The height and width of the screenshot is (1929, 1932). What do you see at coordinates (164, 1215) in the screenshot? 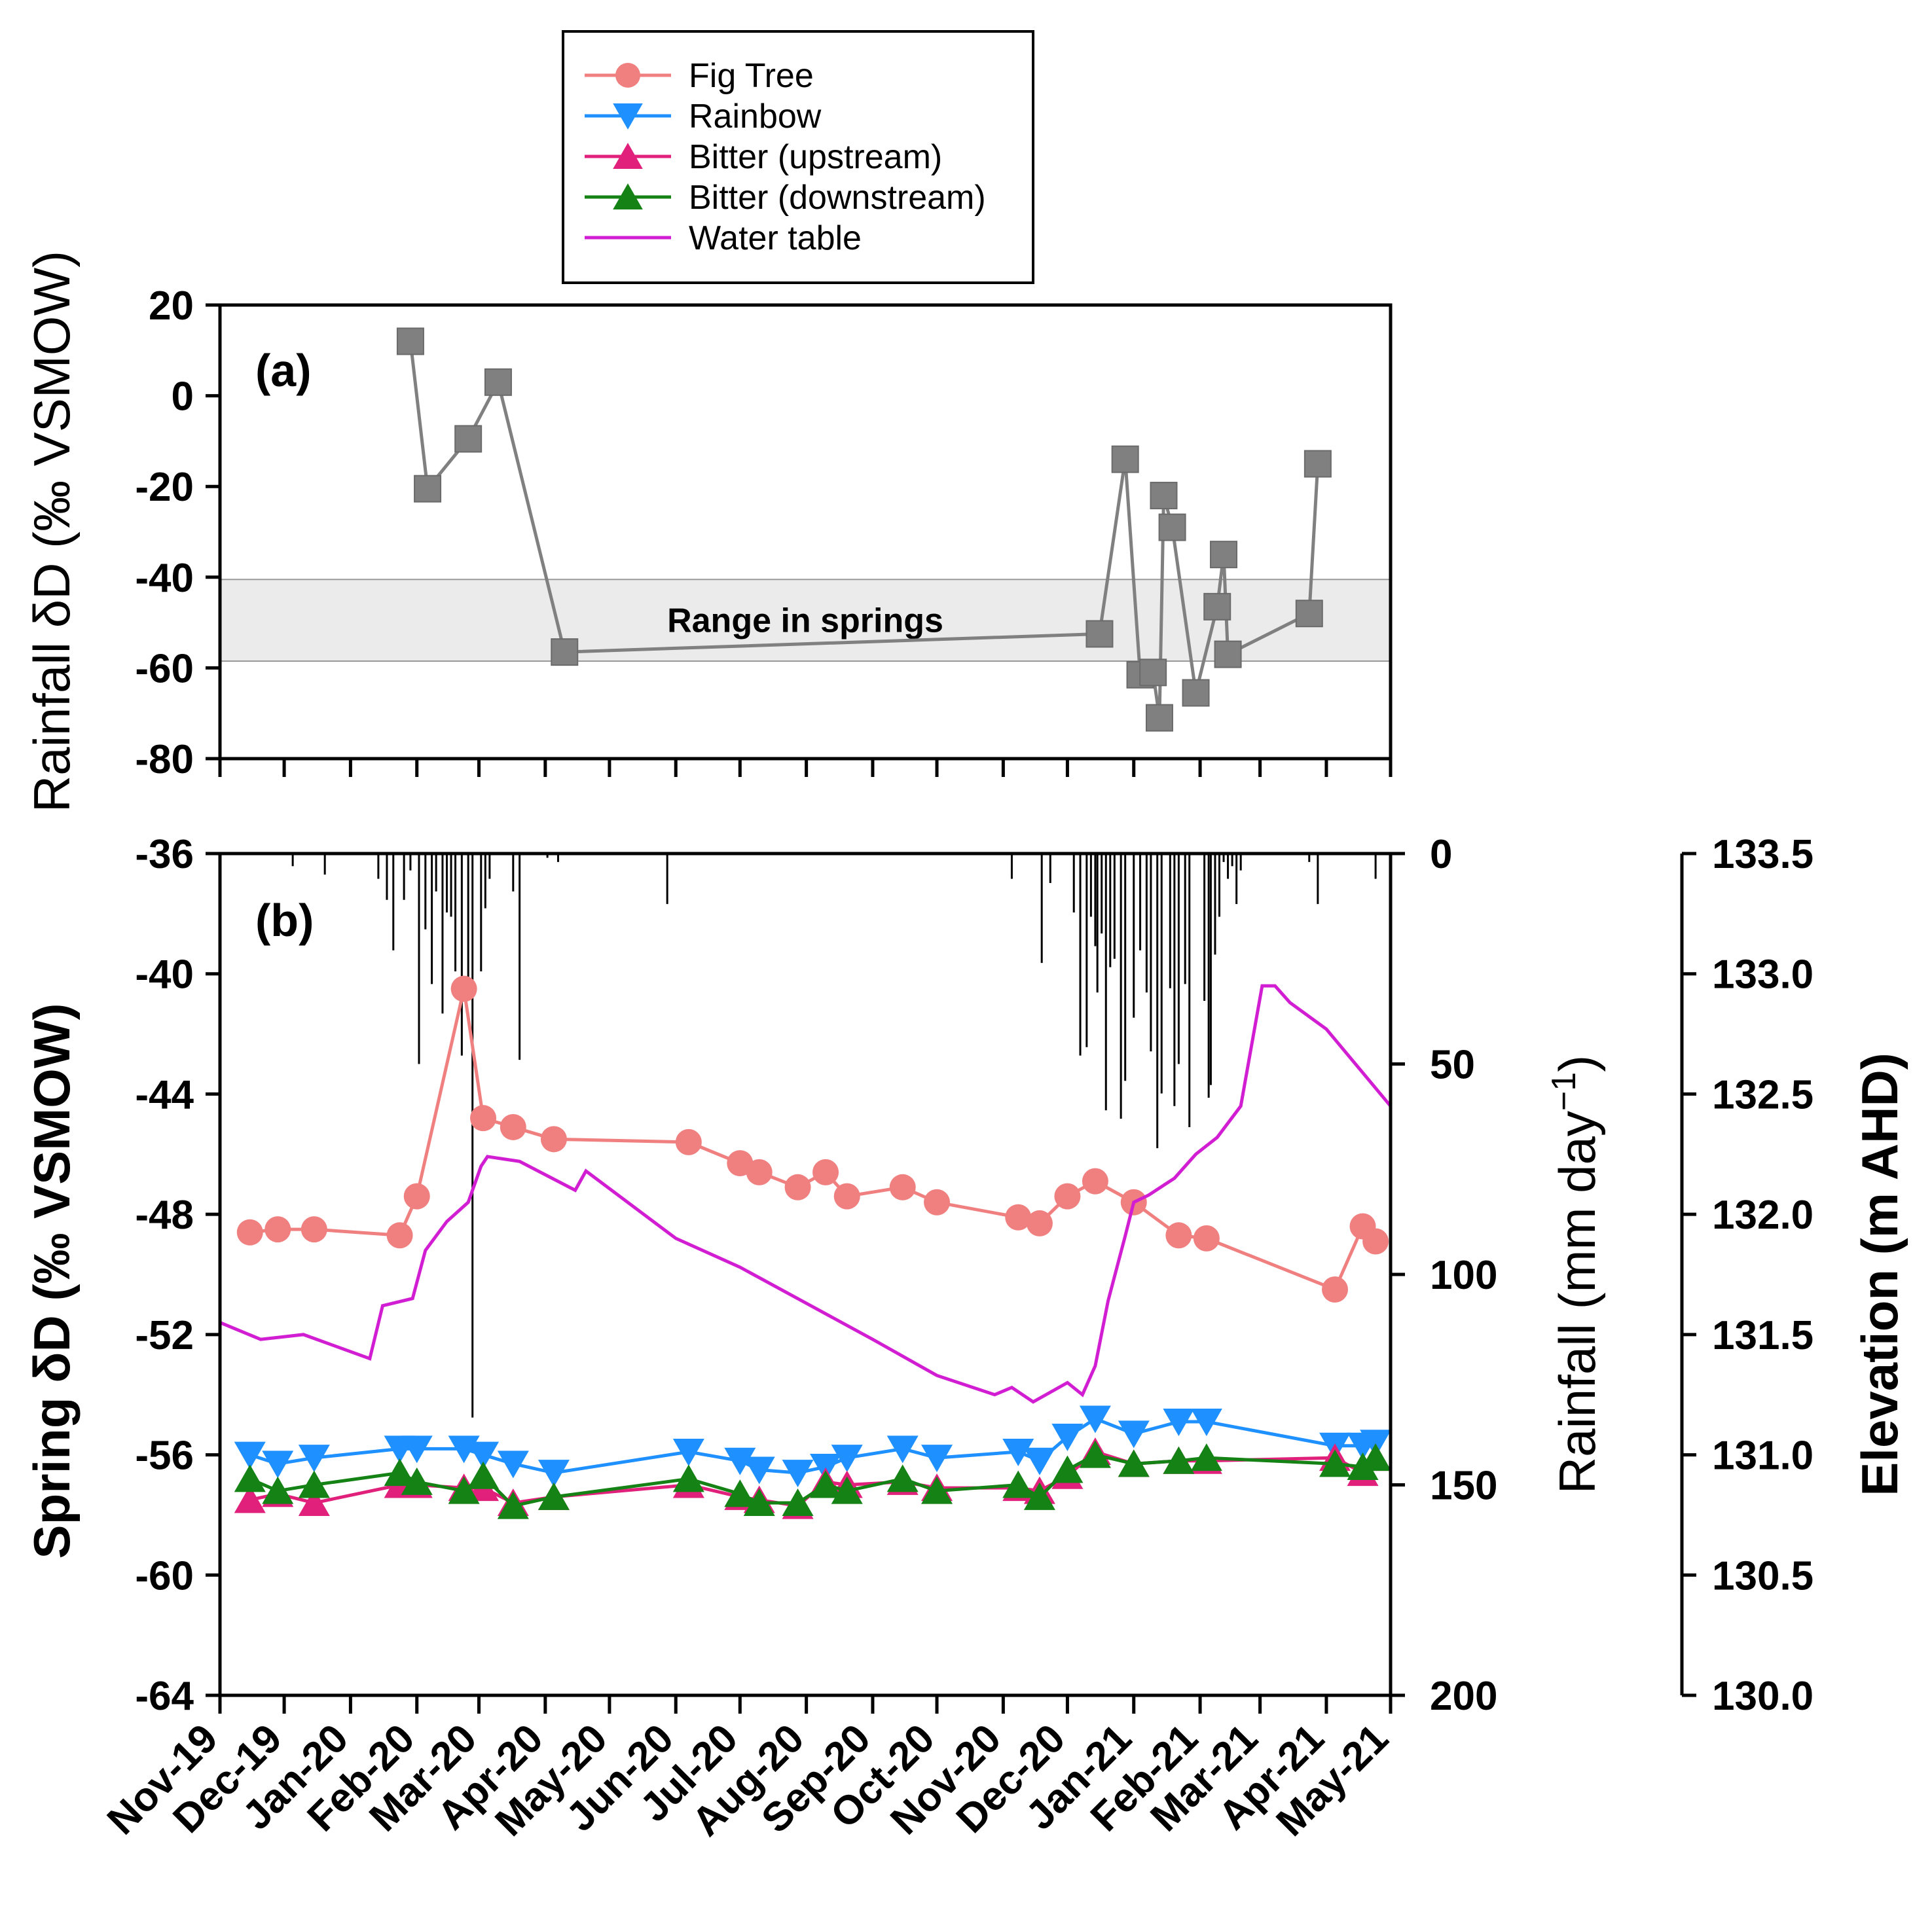
I see `b-ytick-label: -48` at bounding box center [164, 1215].